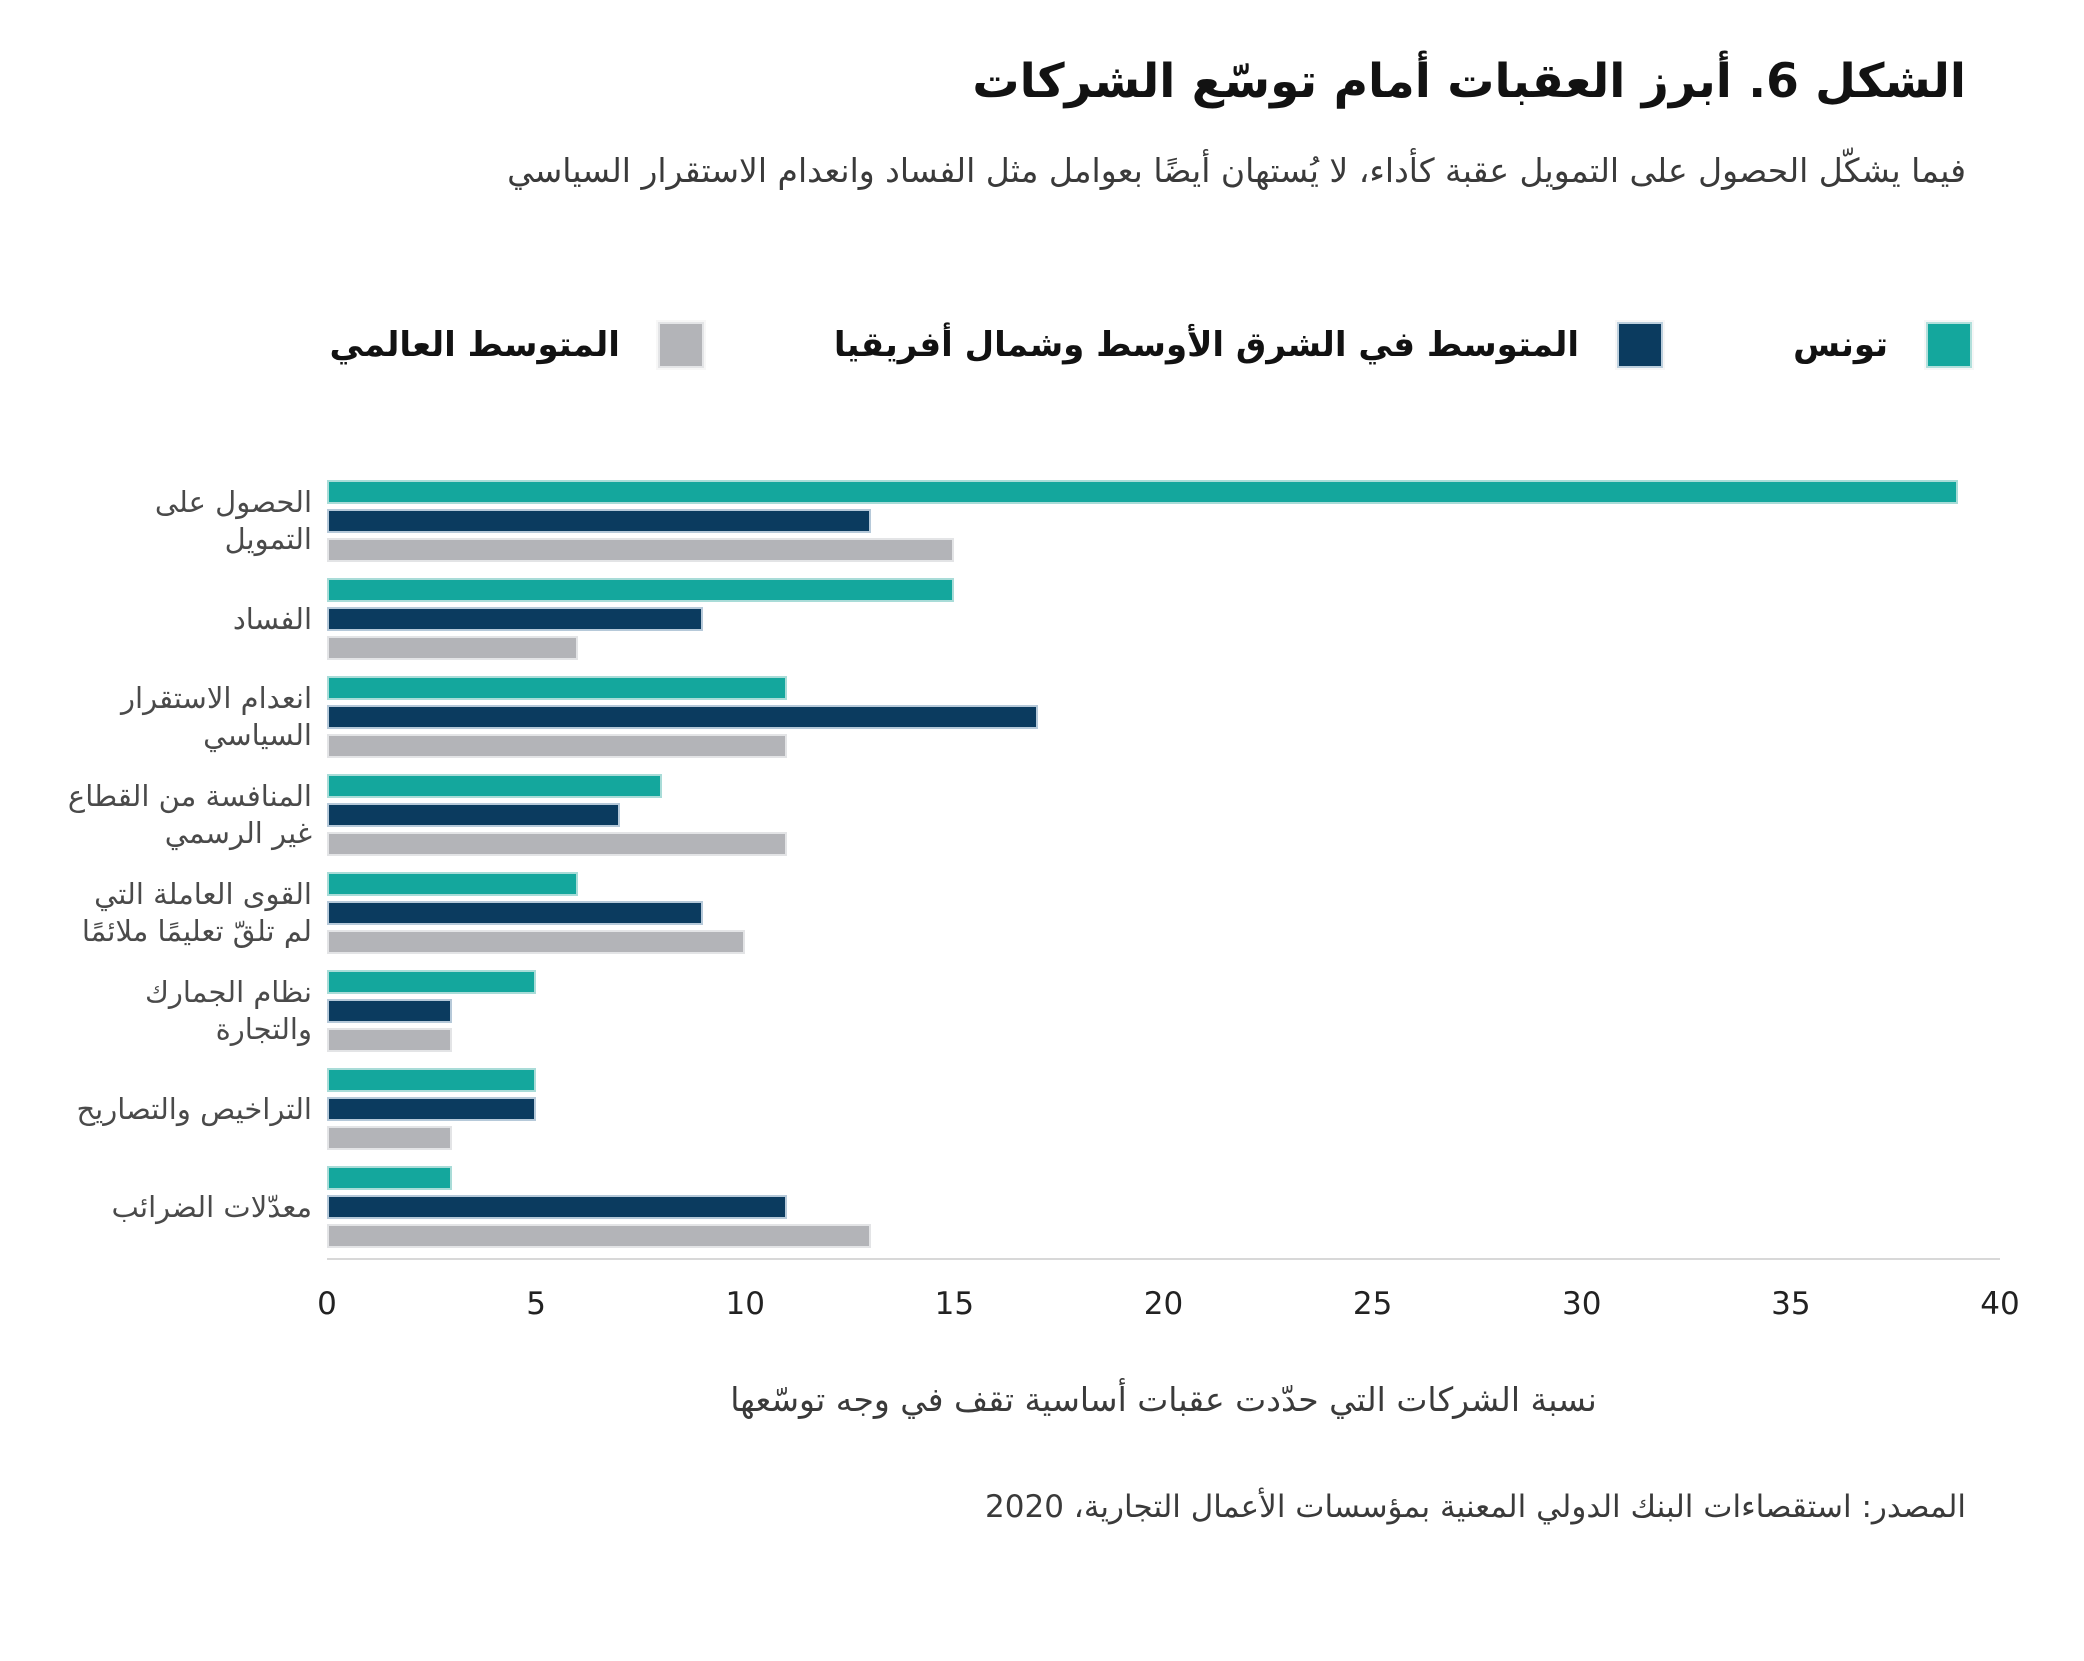 This screenshot has width=2084, height=1661. I want to click on legend-label: المتوسط في الشرق الأوسط وشمال أفريقيا, so click(1206, 345).